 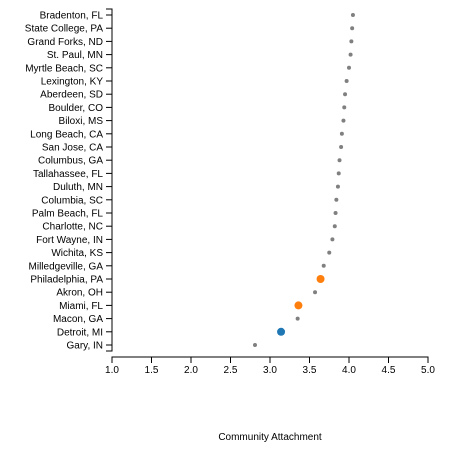 I want to click on y-tick-label: Charlotte, NC, so click(x=72, y=227).